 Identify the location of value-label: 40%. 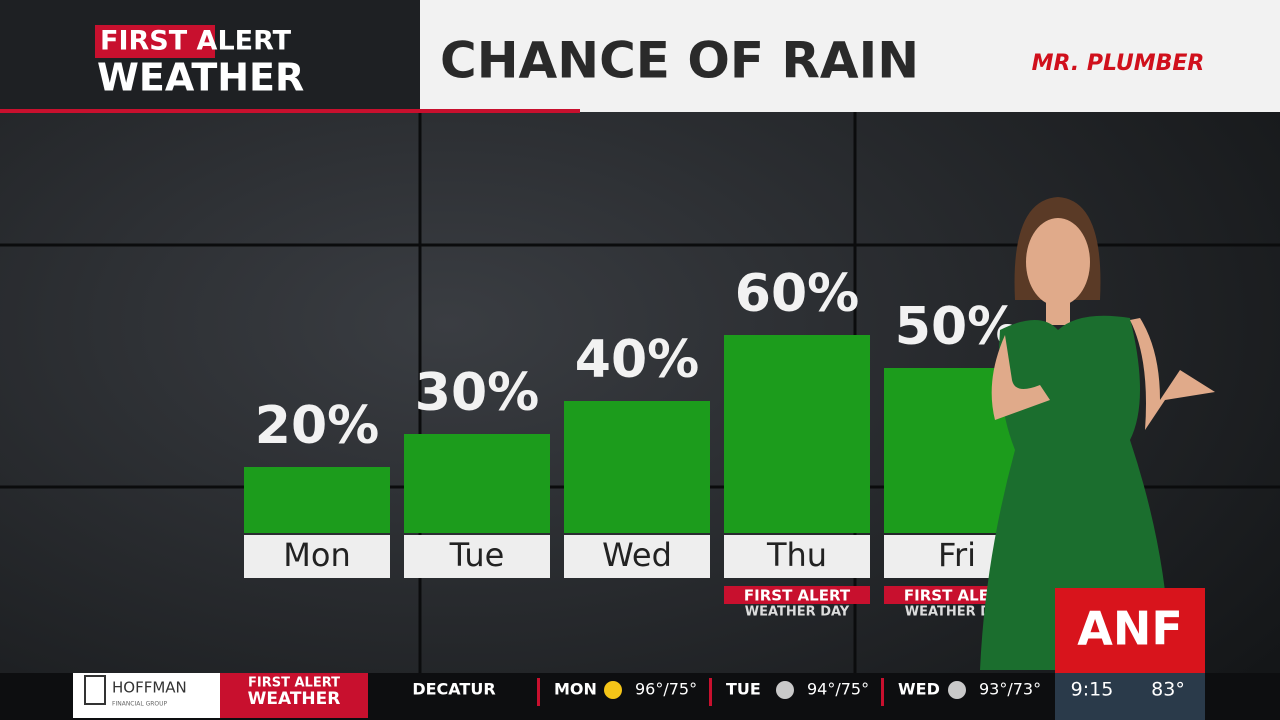
(637, 360).